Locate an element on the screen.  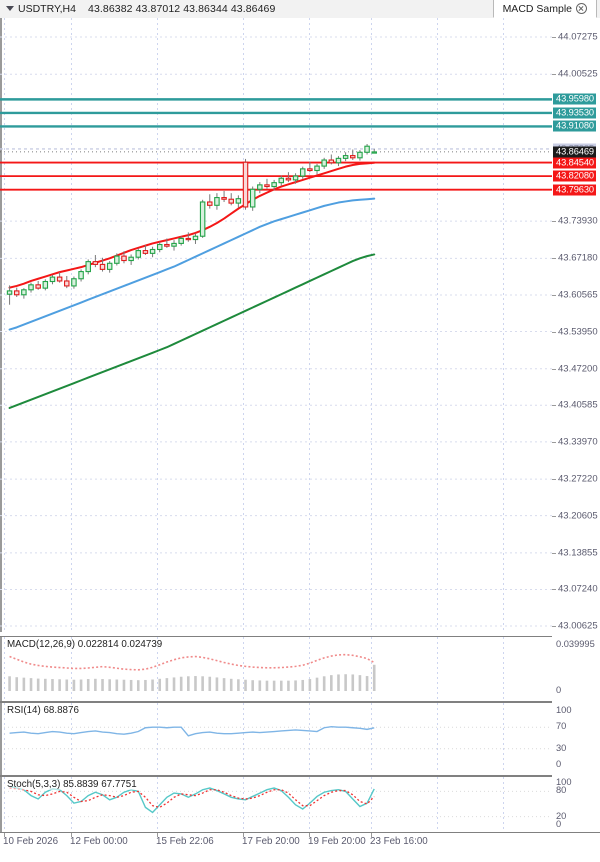
macd-scale-label: 0.039995 is located at coordinates (575, 644).